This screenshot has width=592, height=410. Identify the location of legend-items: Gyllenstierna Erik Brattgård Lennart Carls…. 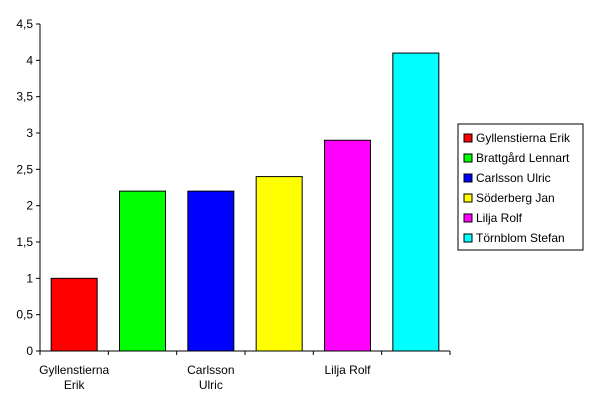
(517, 188).